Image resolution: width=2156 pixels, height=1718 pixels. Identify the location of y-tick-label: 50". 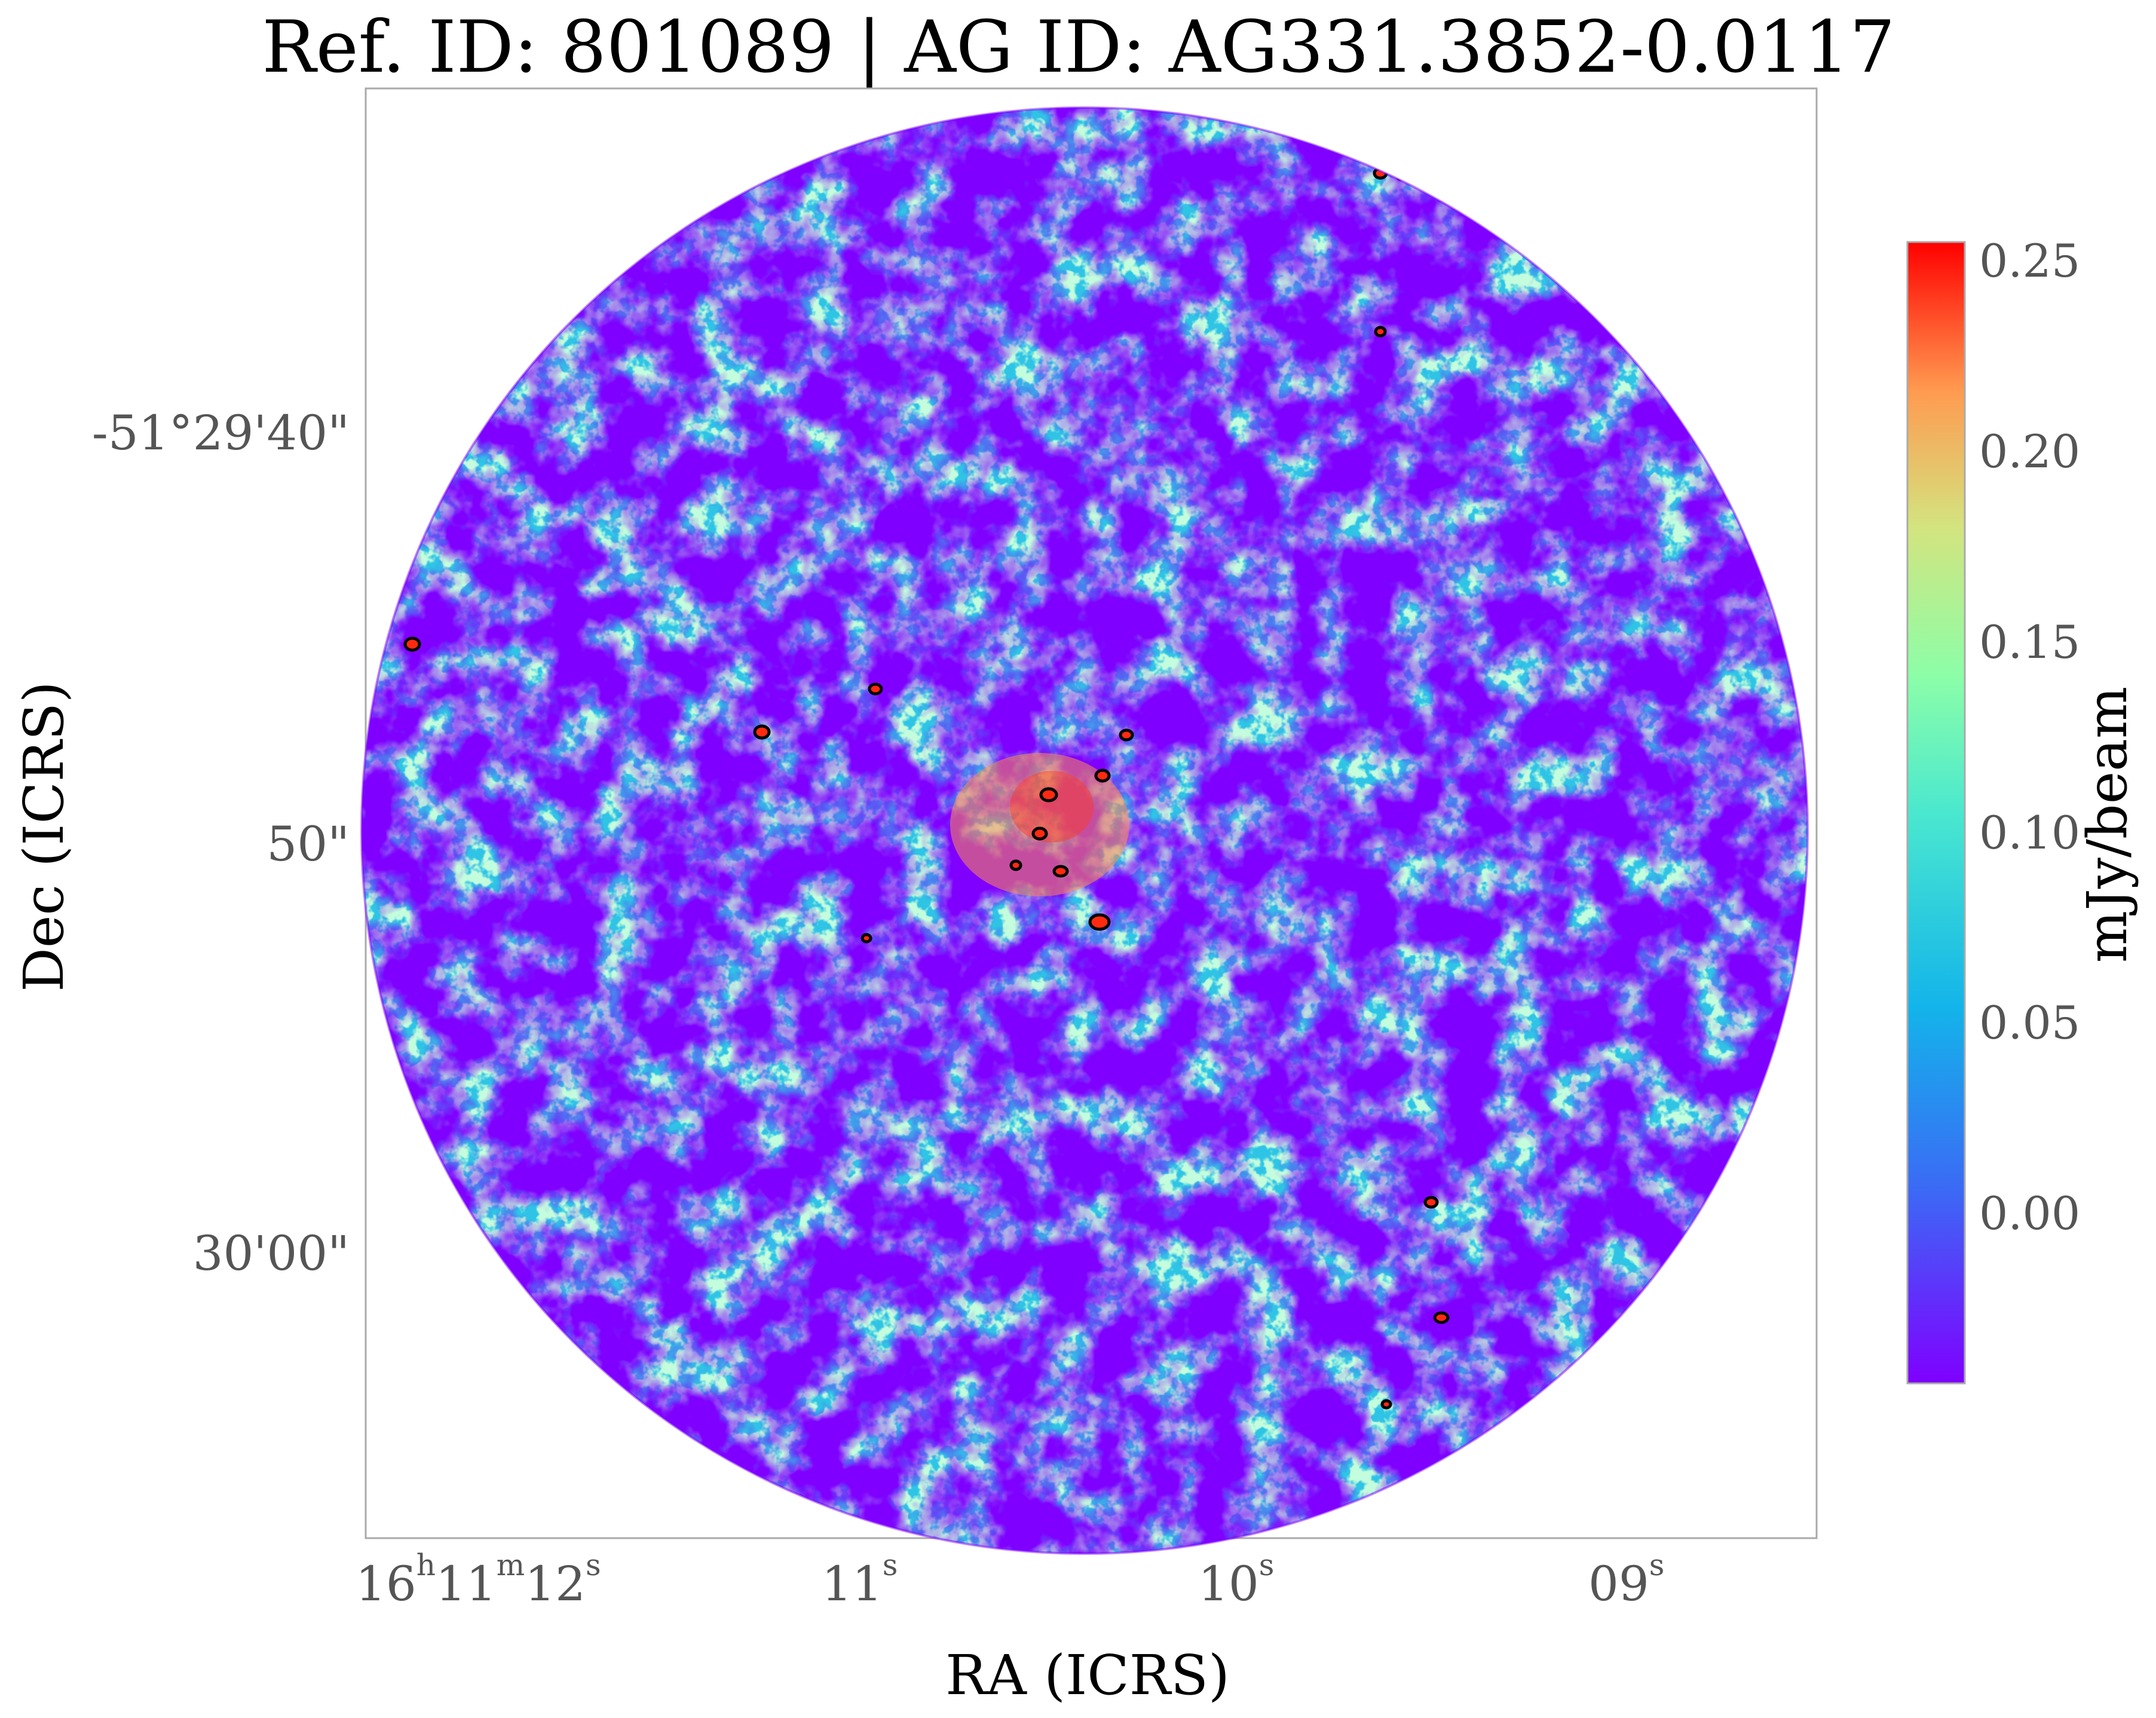
(308, 844).